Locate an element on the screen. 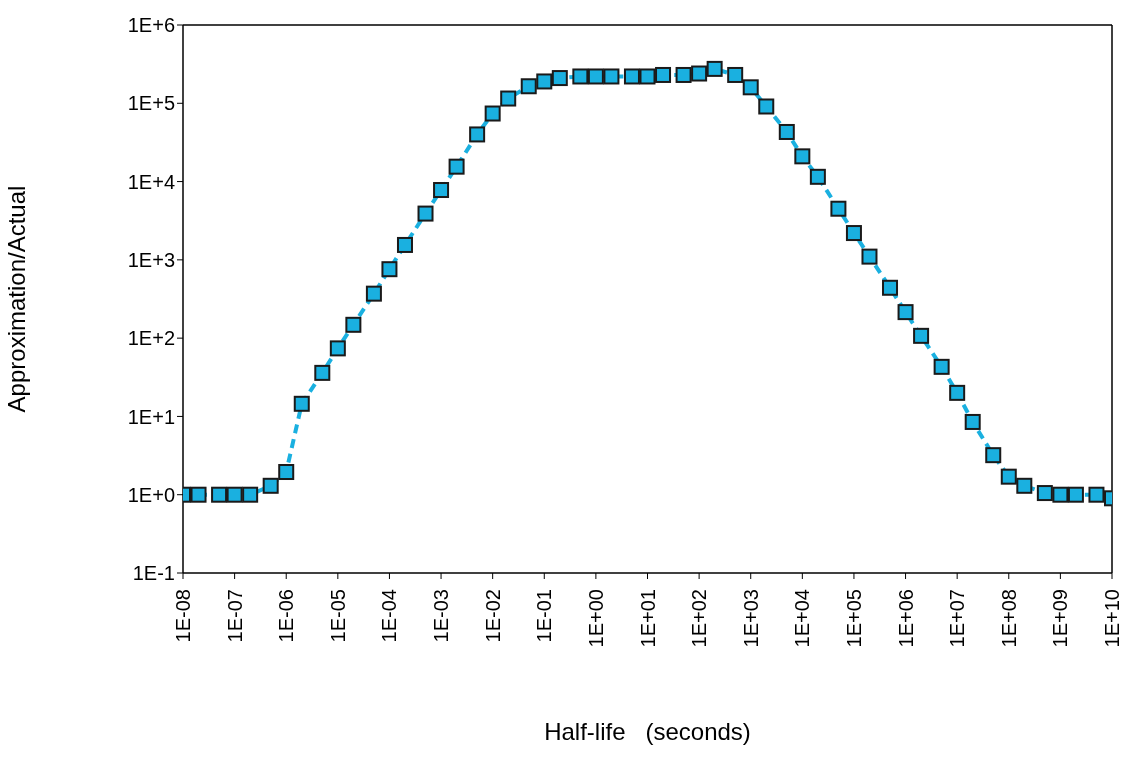 The width and height of the screenshot is (1136, 762). x-tick-label: 1E+00 is located at coordinates (595, 618).